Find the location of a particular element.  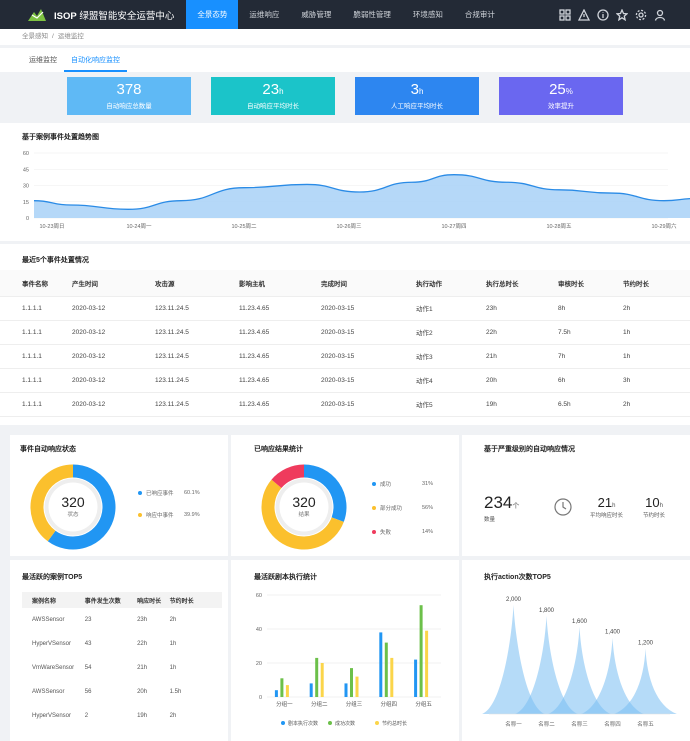

table-cell: AWSSensor is located at coordinates (48, 692).